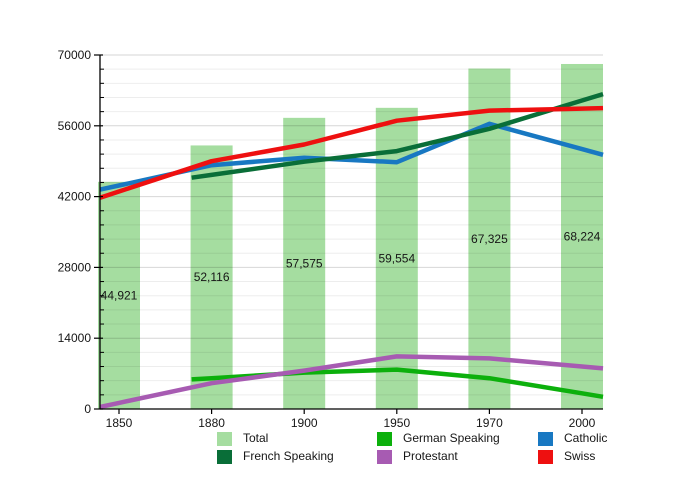 The image size is (700, 500). What do you see at coordinates (75, 126) in the screenshot?
I see `y-tick-label: 56000` at bounding box center [75, 126].